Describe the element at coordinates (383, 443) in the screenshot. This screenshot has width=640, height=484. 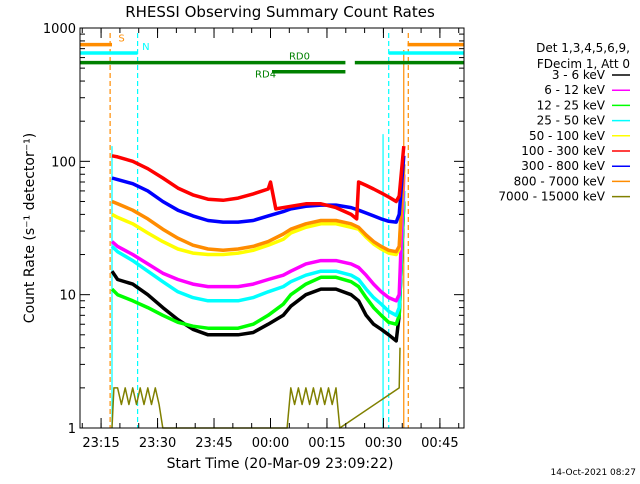
I see `x-tick-label: 00:30` at that location.